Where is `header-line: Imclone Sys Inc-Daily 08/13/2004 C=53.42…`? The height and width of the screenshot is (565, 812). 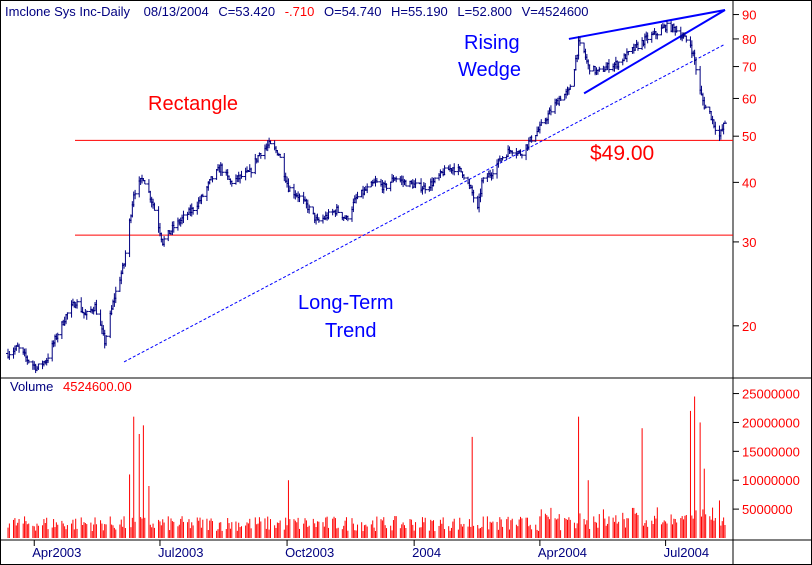
header-line: Imclone Sys Inc-Daily 08/13/2004 C=53.42… is located at coordinates (297, 11).